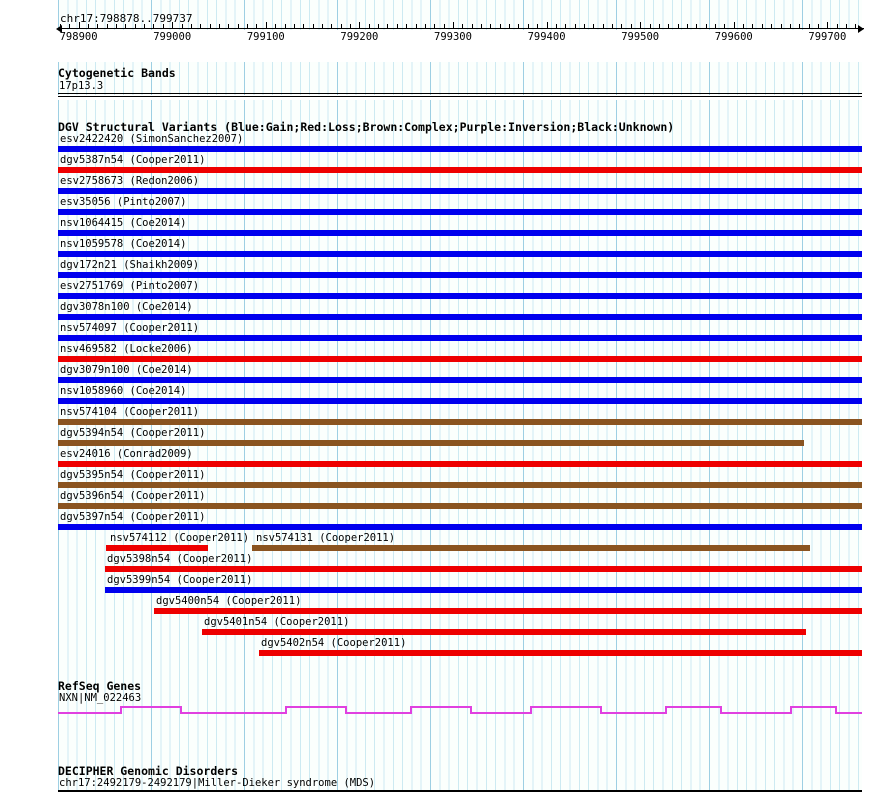 Image resolution: width=890 pixels, height=798 pixels. Describe the element at coordinates (827, 37) in the screenshot. I see `ruler-tick-label: 799700` at that location.